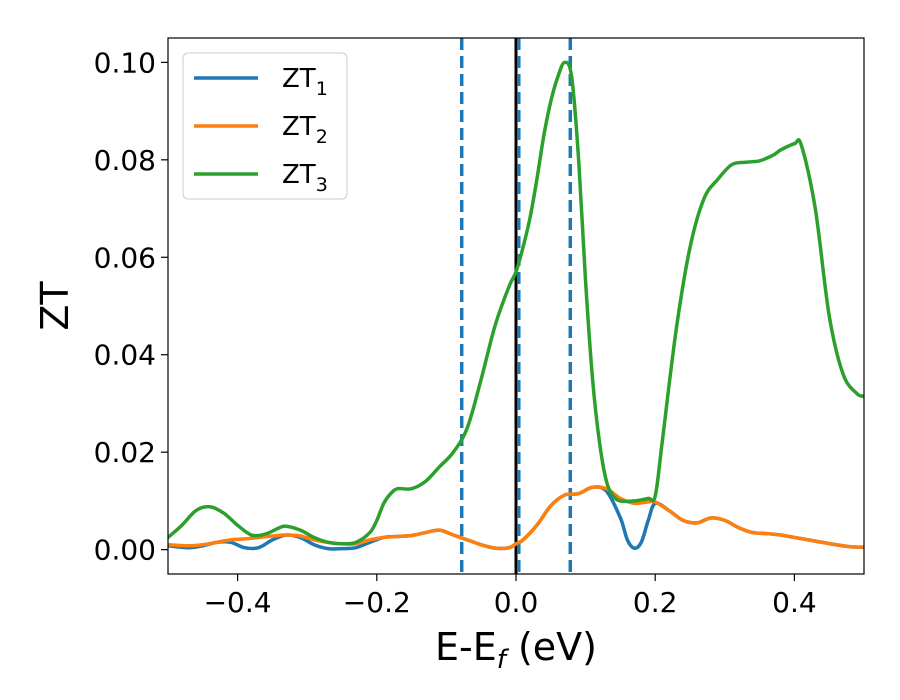 Image resolution: width=900 pixels, height=700 pixels. What do you see at coordinates (794, 602) in the screenshot?
I see `x-tick-label: 0.4` at bounding box center [794, 602].